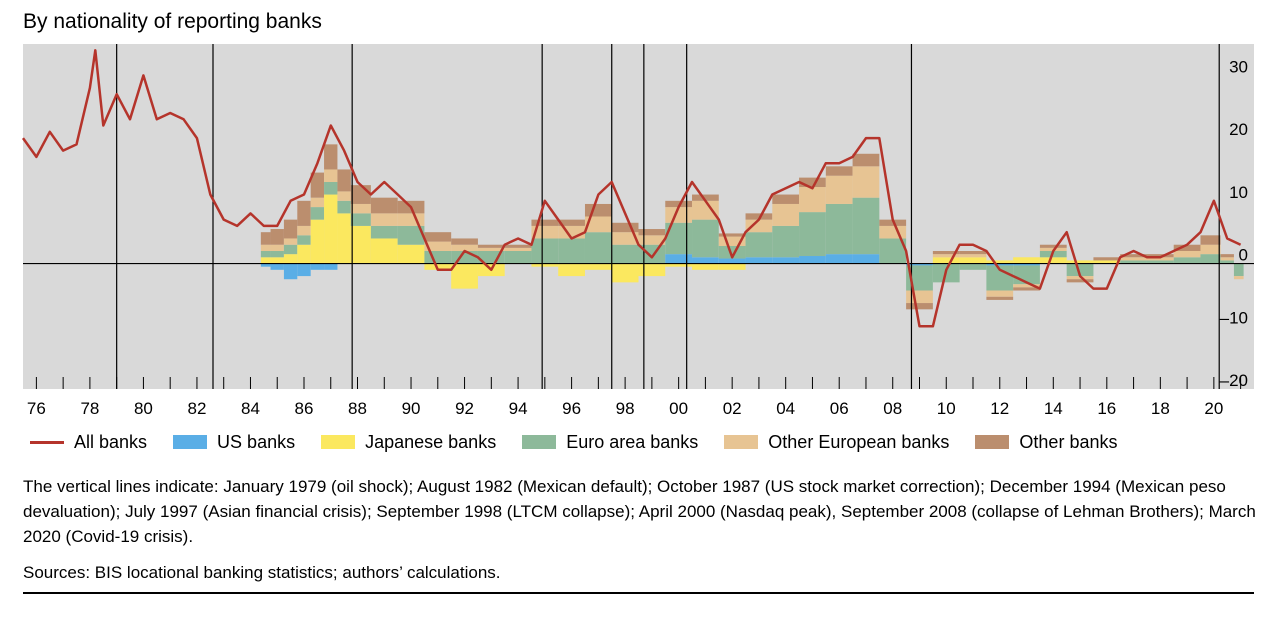  I want to click on x-tick-label: 10, so click(946, 408).